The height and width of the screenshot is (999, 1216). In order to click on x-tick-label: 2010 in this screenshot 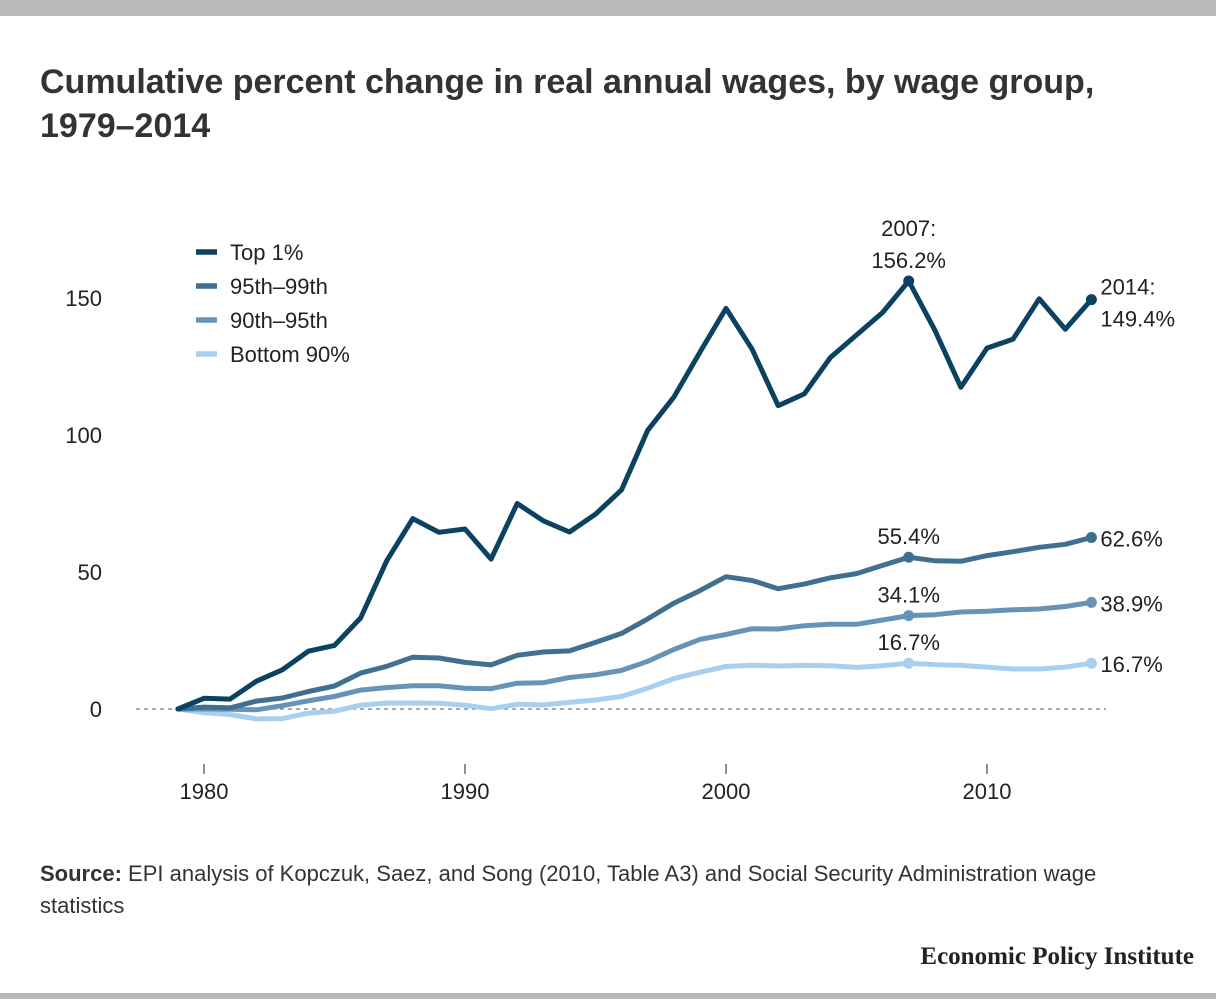, I will do `click(987, 791)`.